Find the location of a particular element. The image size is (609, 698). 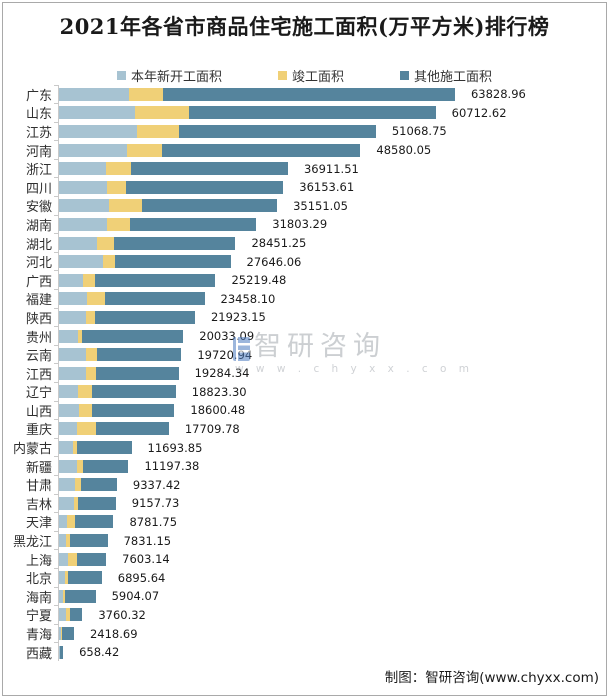

bar-stack: 21923.15 is located at coordinates (330, 317).